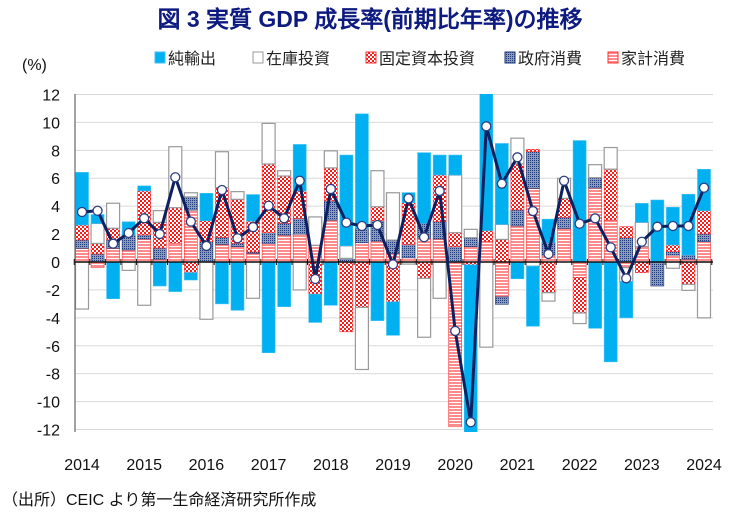 Image resolution: width=741 pixels, height=517 pixels. Describe the element at coordinates (51, 95) in the screenshot. I see `y-tick-label: 12` at that location.